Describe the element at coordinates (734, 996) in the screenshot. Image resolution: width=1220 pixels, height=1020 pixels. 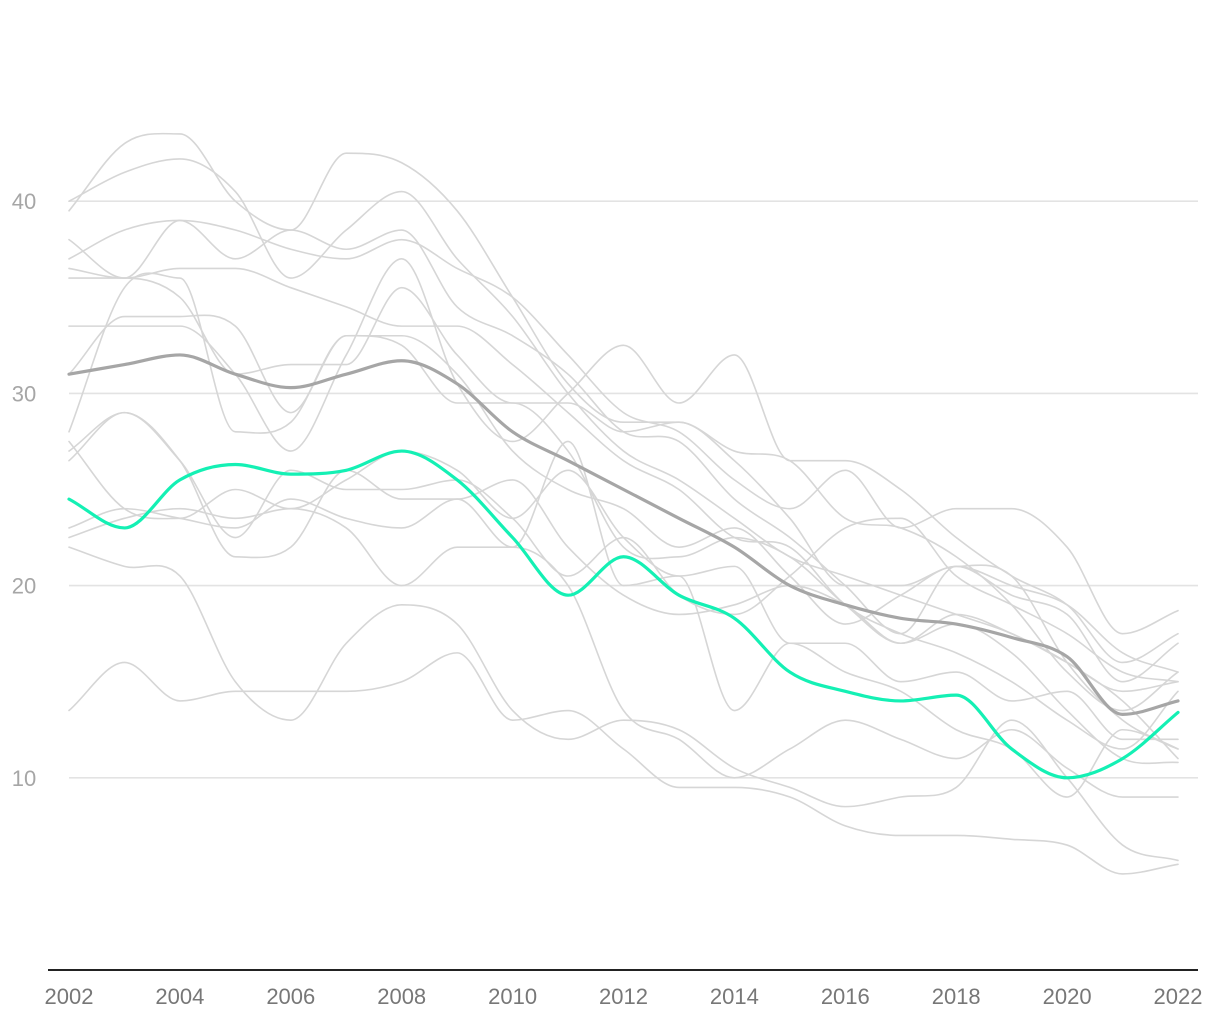
I see `x-tick-label: 2014` at that location.